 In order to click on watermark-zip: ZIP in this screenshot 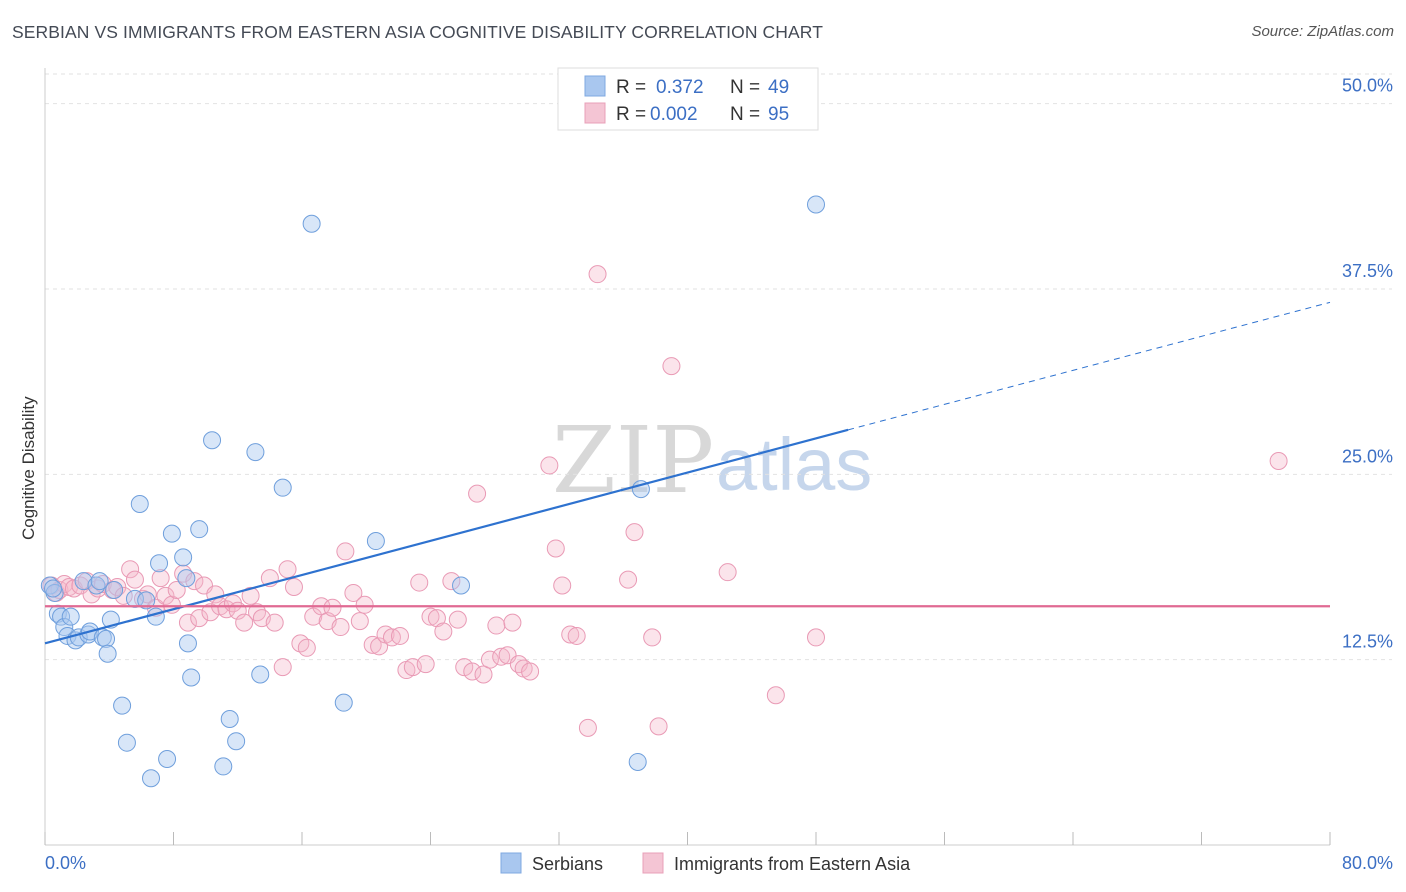, I will do `click(633, 460)`.